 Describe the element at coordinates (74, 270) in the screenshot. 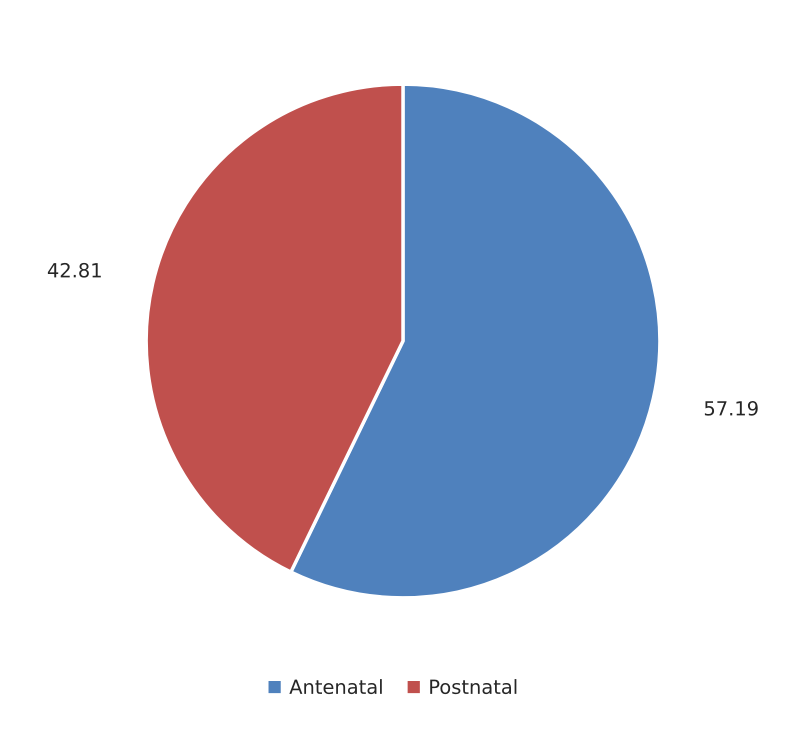

I see `data-label: 42.81` at that location.